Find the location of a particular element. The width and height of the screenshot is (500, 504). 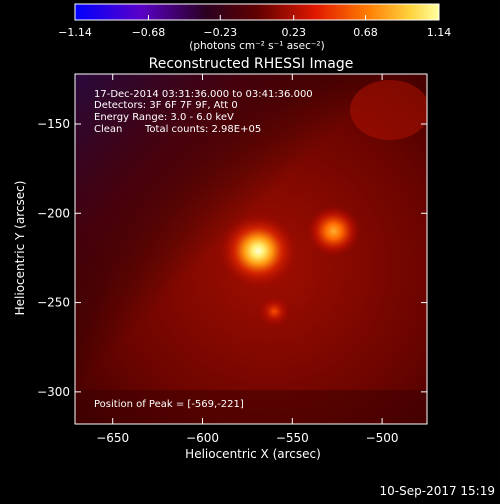

x-axis-label: Heliocentric X (arcsec) is located at coordinates (253, 454).